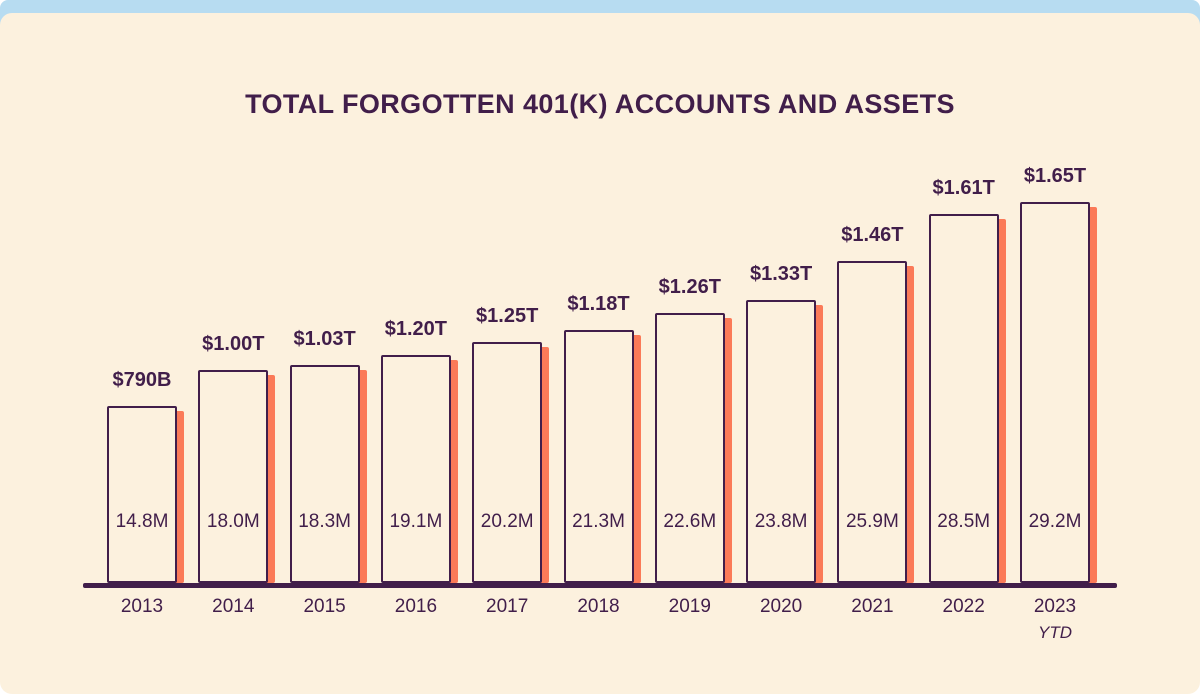 The width and height of the screenshot is (1200, 694). What do you see at coordinates (233, 606) in the screenshot?
I see `year-label: 2014` at bounding box center [233, 606].